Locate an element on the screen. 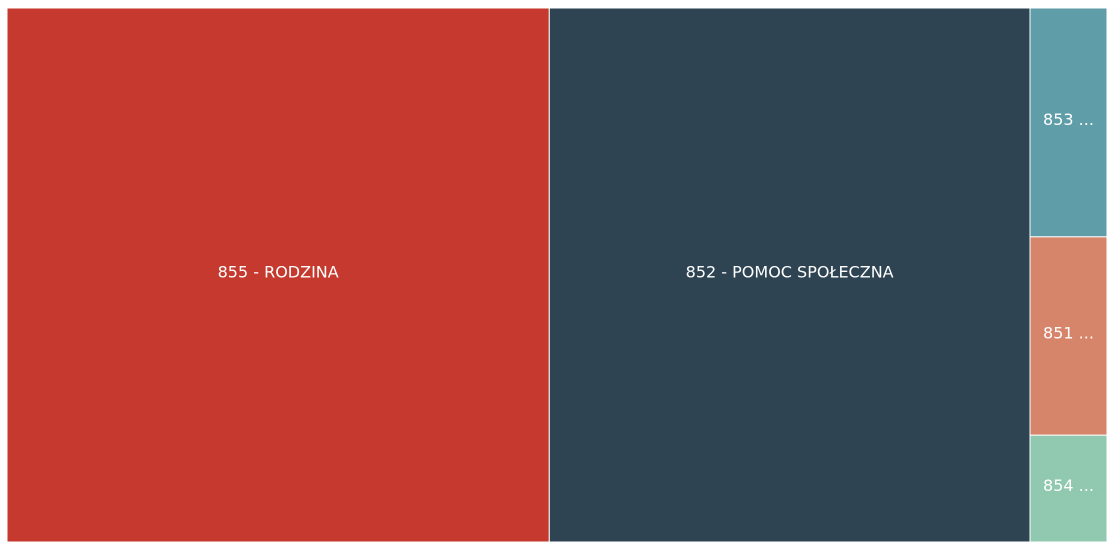  tile-label: 855 - RODZINA is located at coordinates (278, 272).